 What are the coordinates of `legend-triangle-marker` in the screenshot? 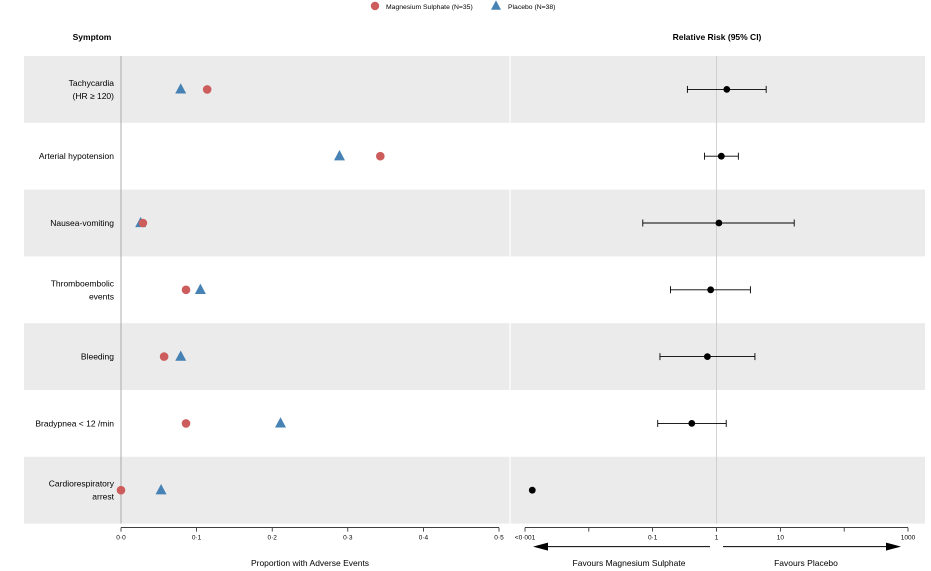 It's located at (496, 5).